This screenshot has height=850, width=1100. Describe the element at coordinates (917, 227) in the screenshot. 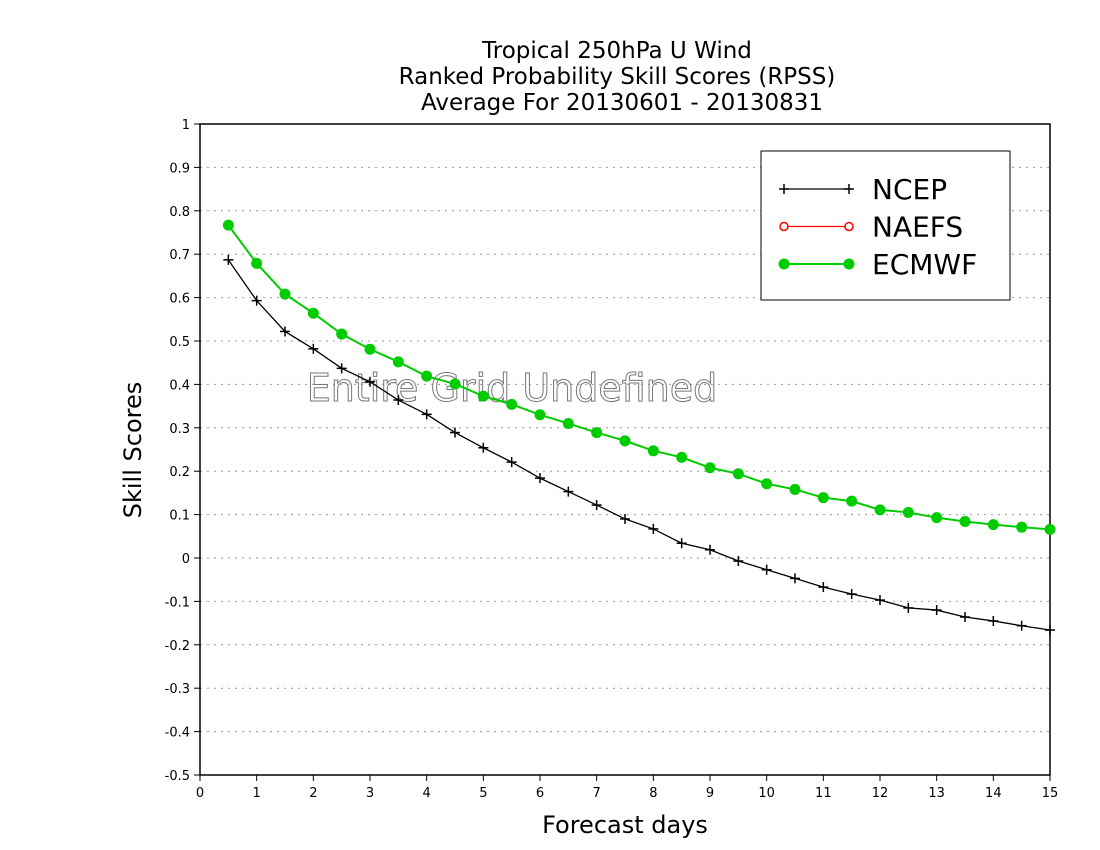

I see `legend-label-naefs: NAEFS` at that location.